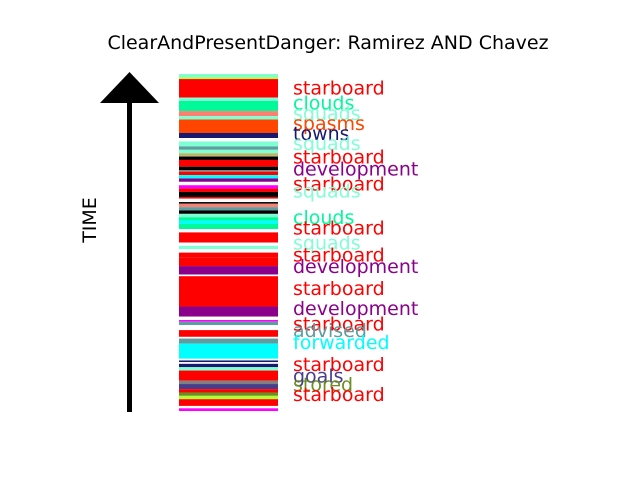 The height and width of the screenshot is (480, 640). Describe the element at coordinates (330, 331) in the screenshot. I see `word-label-advised: advised` at that location.